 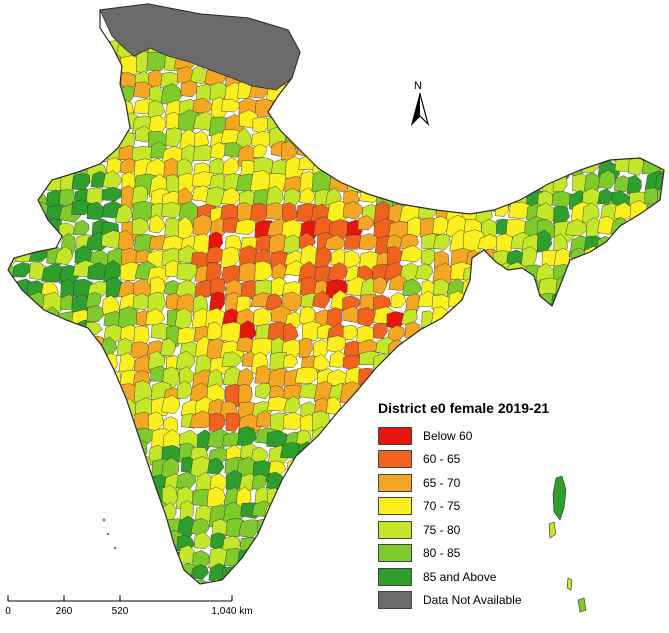 What do you see at coordinates (472, 600) in the screenshot?
I see `legend-label: Data Not Available` at bounding box center [472, 600].